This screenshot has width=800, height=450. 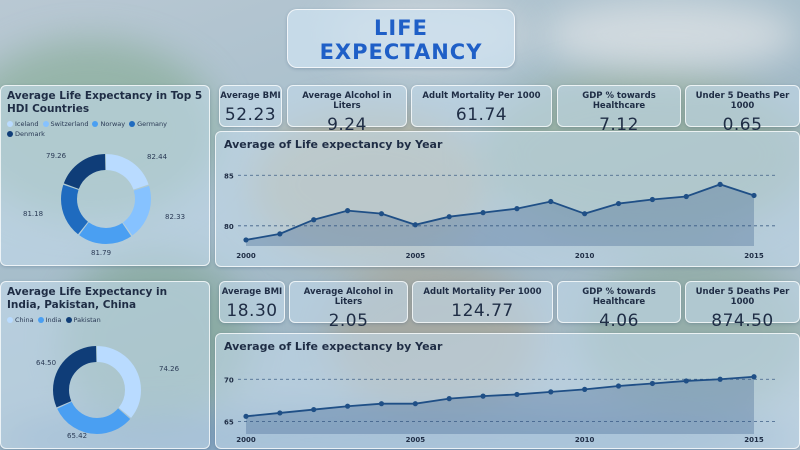 I want to click on title-line-1: LIFE, so click(x=401, y=28).